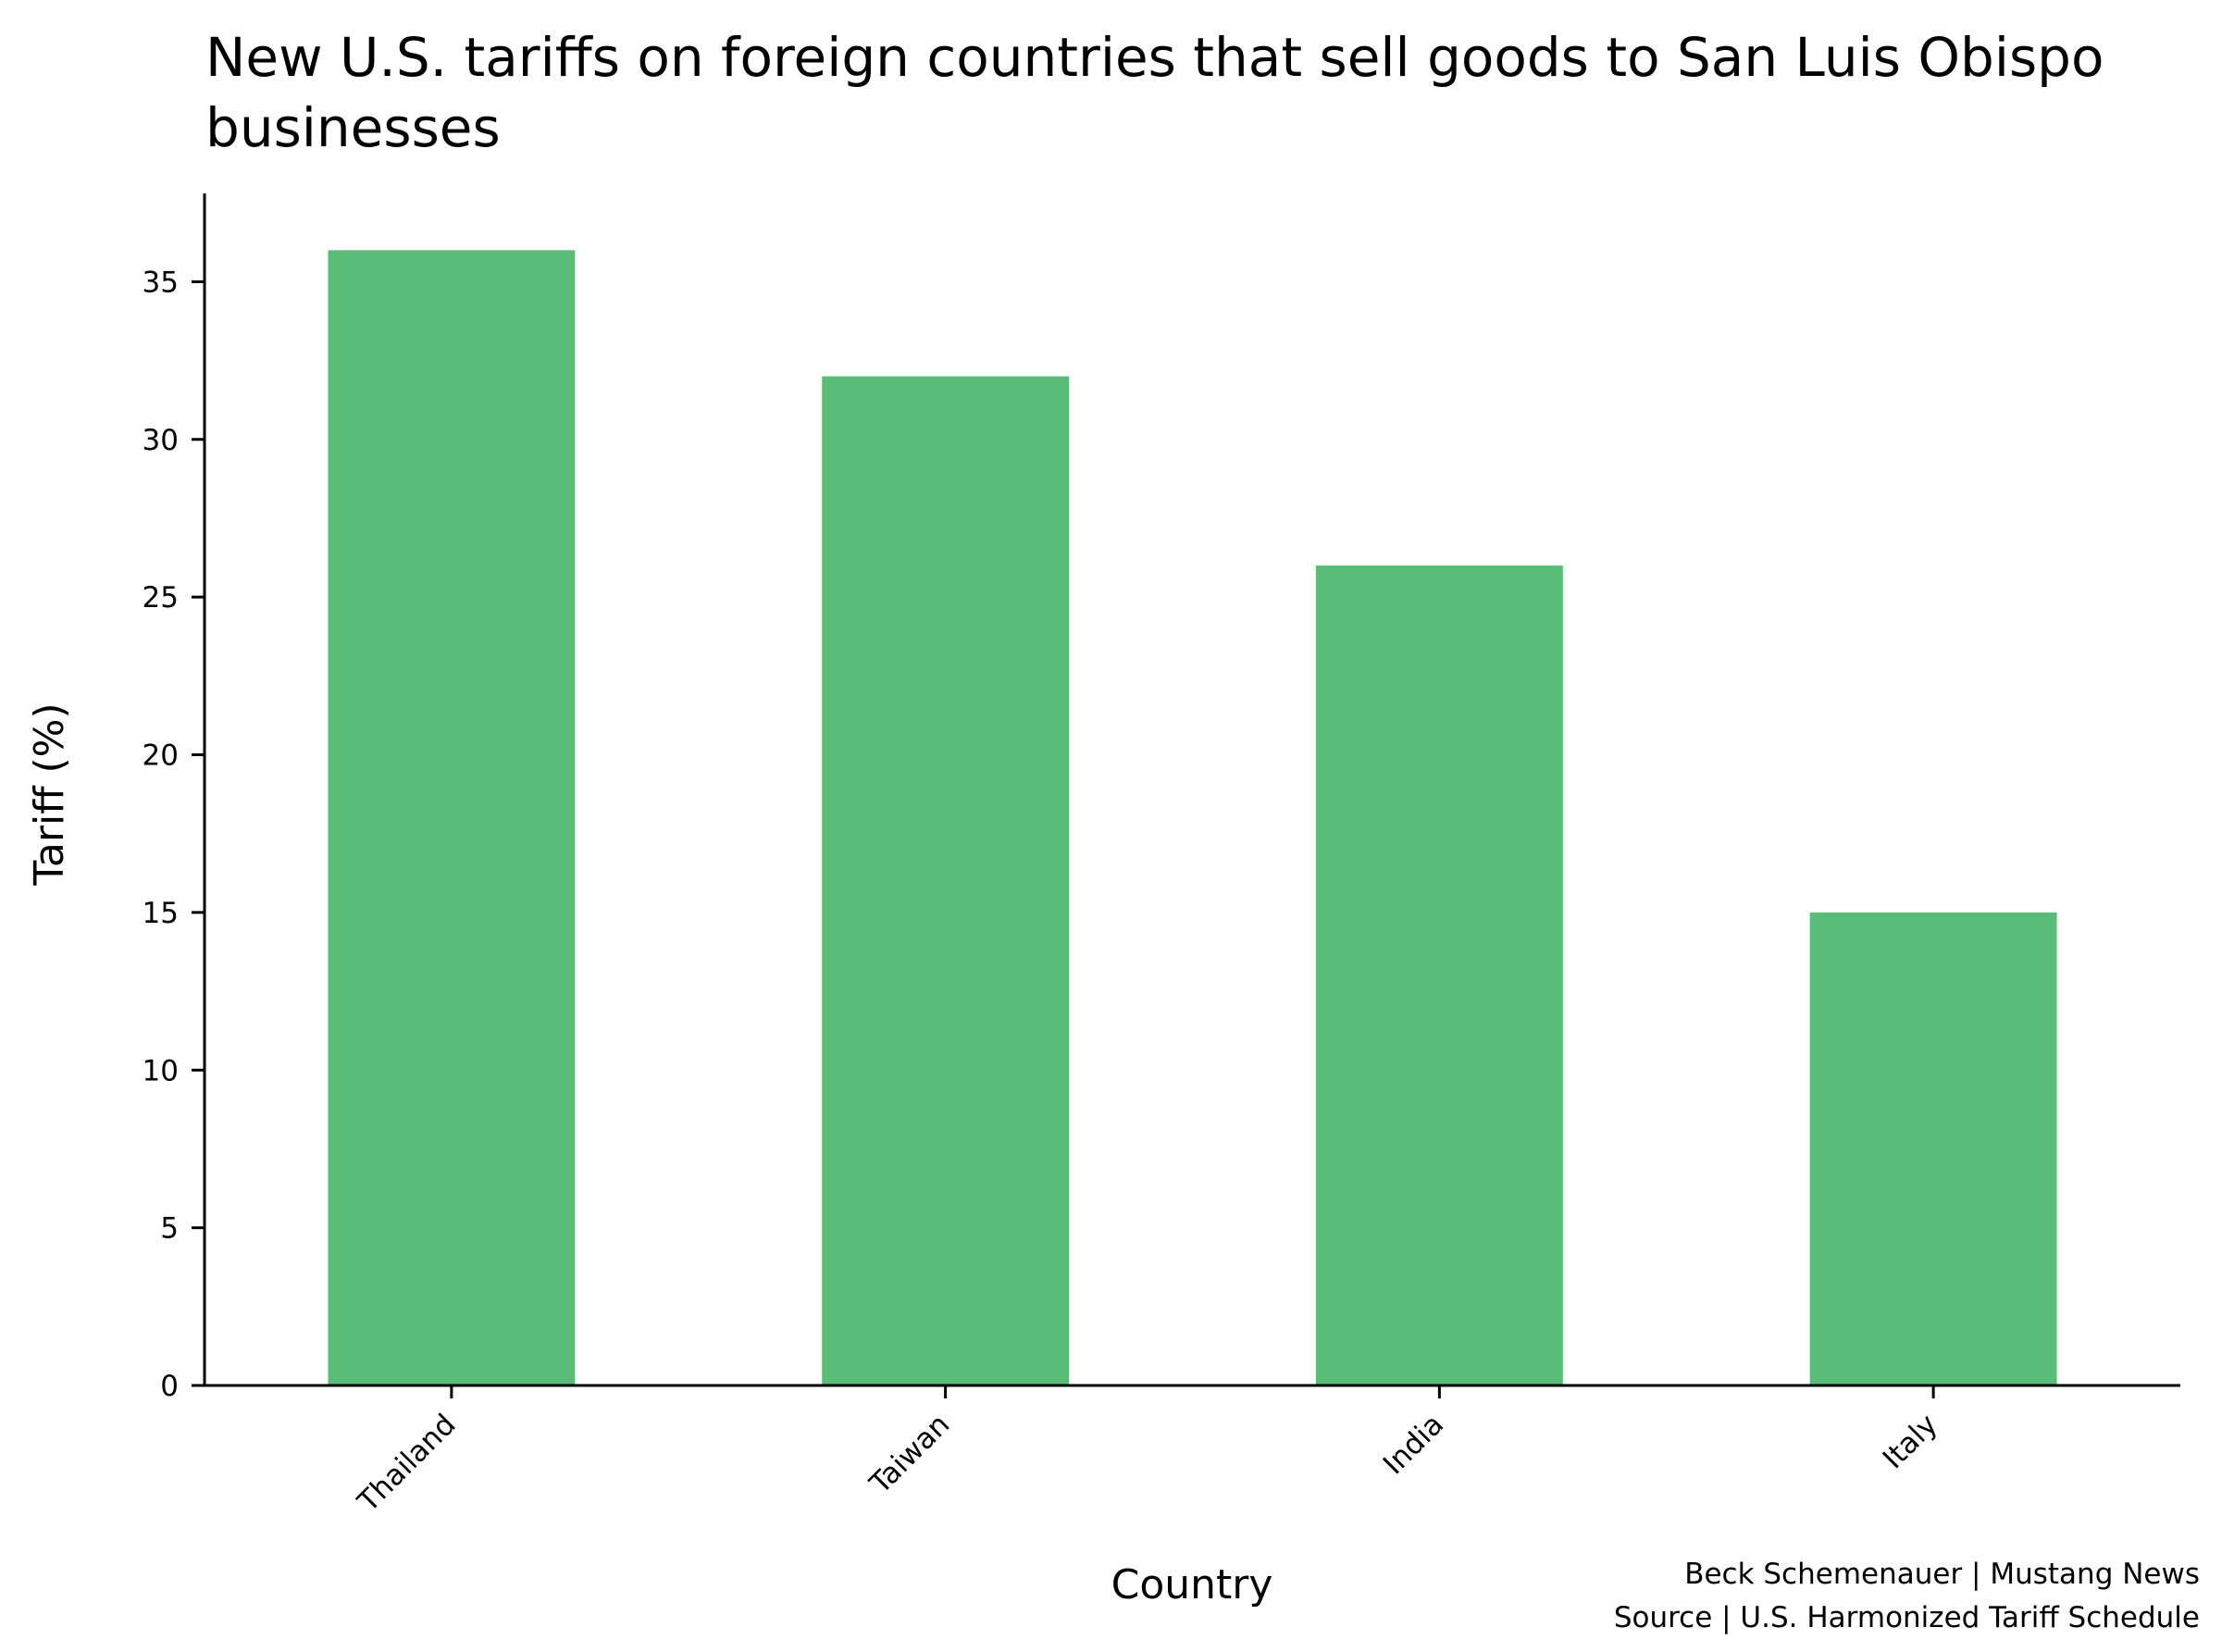 The height and width of the screenshot is (1652, 2234). I want to click on bar-thailand, so click(452, 817).